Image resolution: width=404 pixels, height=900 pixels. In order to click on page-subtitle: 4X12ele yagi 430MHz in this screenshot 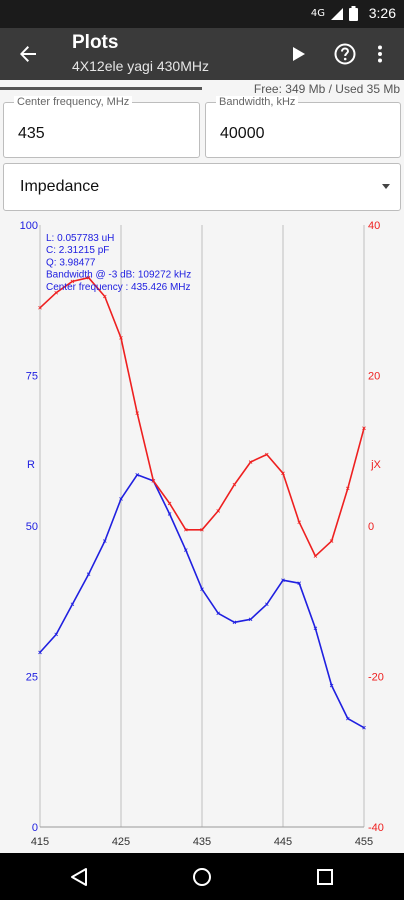, I will do `click(140, 66)`.